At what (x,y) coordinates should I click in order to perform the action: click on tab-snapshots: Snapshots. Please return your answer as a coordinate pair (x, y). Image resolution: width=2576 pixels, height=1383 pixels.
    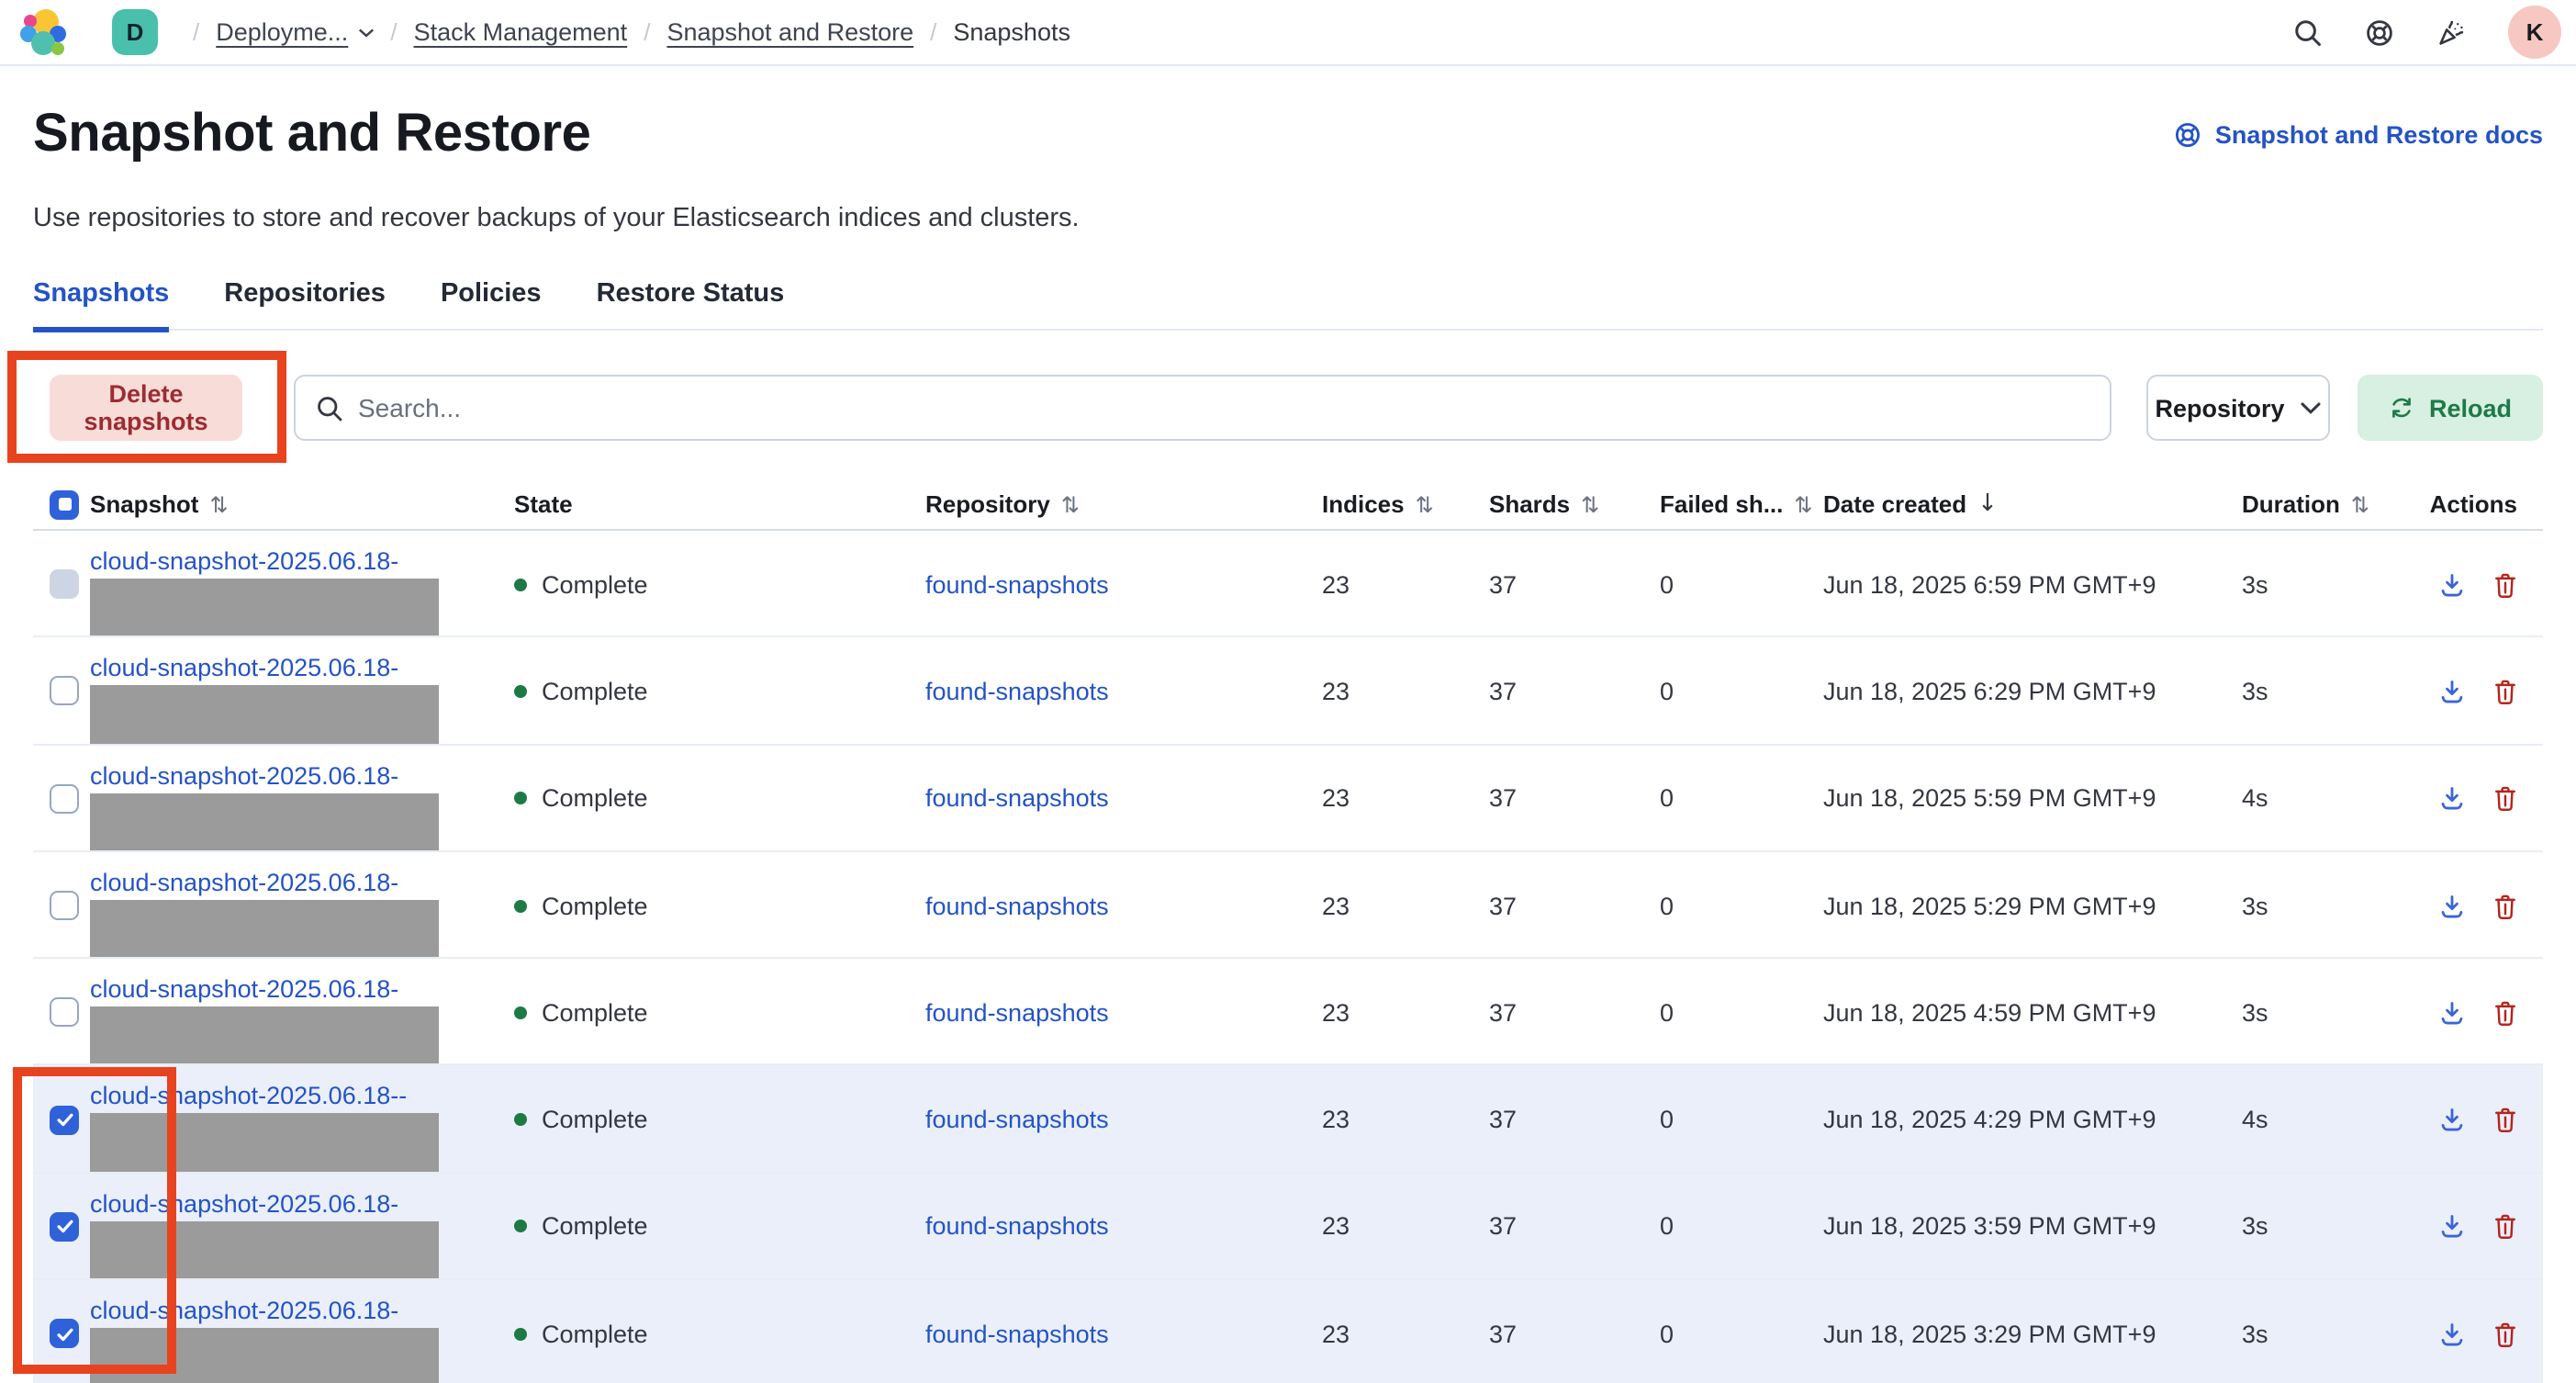
    Looking at the image, I should click on (101, 305).